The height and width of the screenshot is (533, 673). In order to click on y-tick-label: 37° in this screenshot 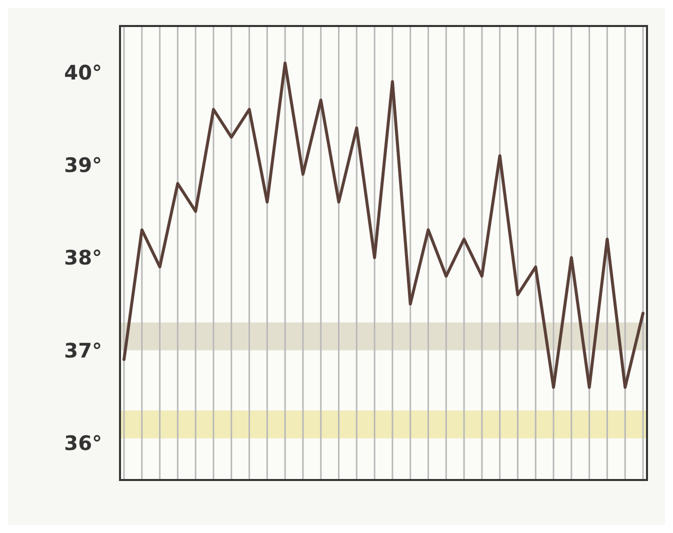, I will do `click(83, 350)`.